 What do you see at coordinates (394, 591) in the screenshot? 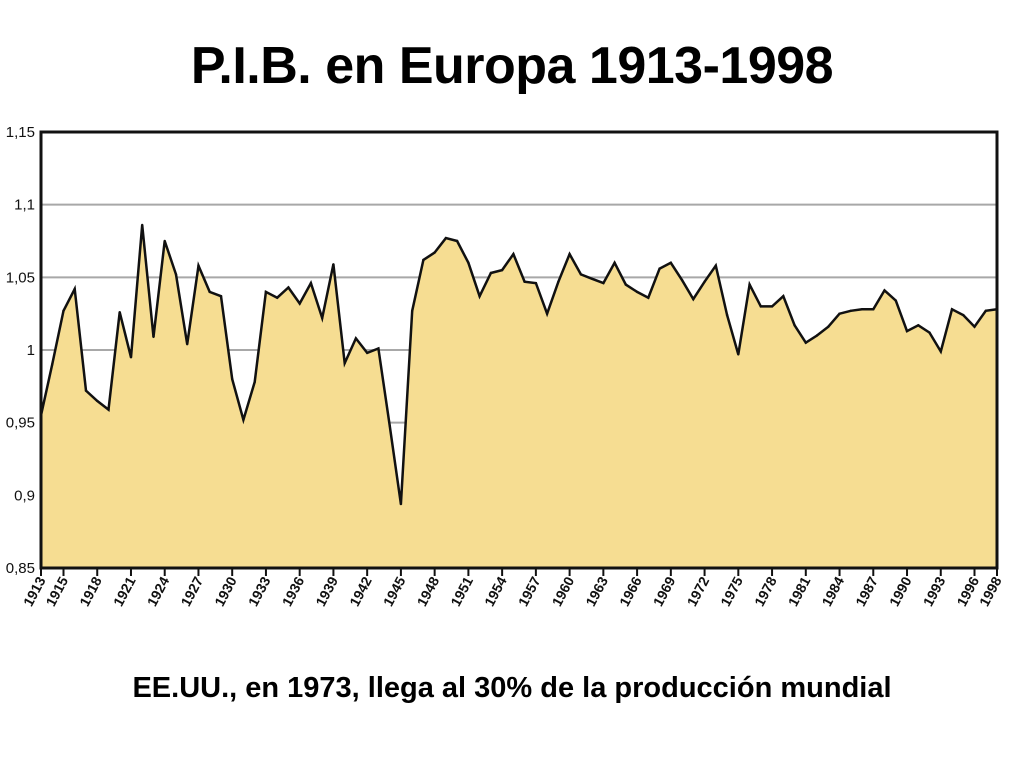
I see `x-tick-label: 1945` at bounding box center [394, 591].